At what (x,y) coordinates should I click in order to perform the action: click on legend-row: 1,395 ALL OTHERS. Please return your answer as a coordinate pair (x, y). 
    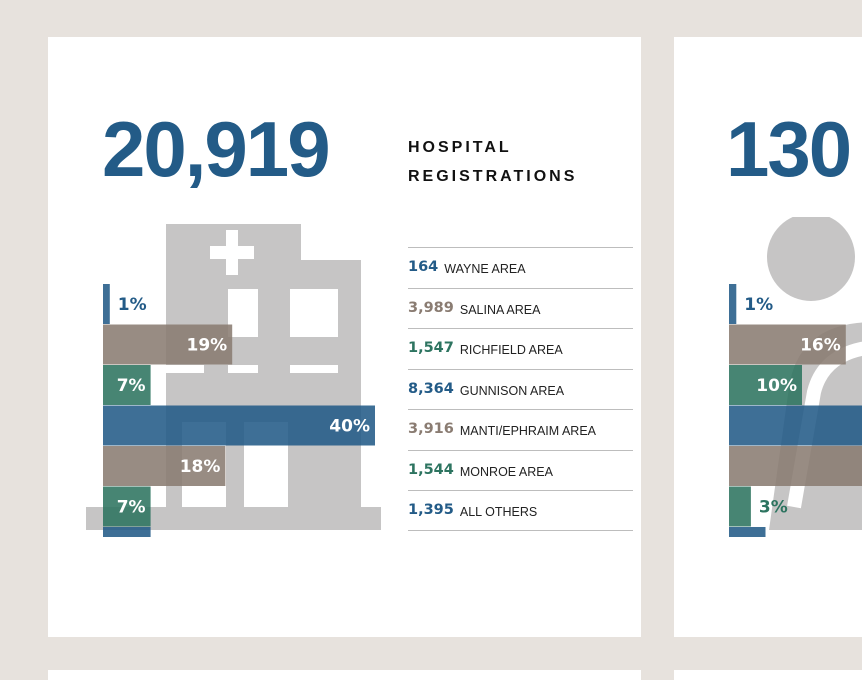
    Looking at the image, I should click on (520, 510).